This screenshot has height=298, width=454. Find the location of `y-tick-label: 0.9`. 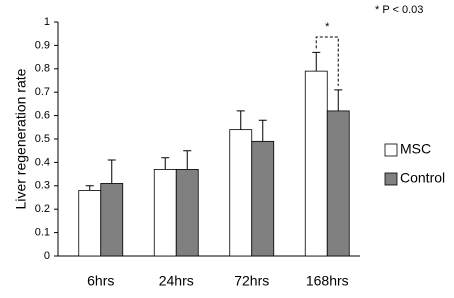

y-tick-label: 0.9 is located at coordinates (42, 45).